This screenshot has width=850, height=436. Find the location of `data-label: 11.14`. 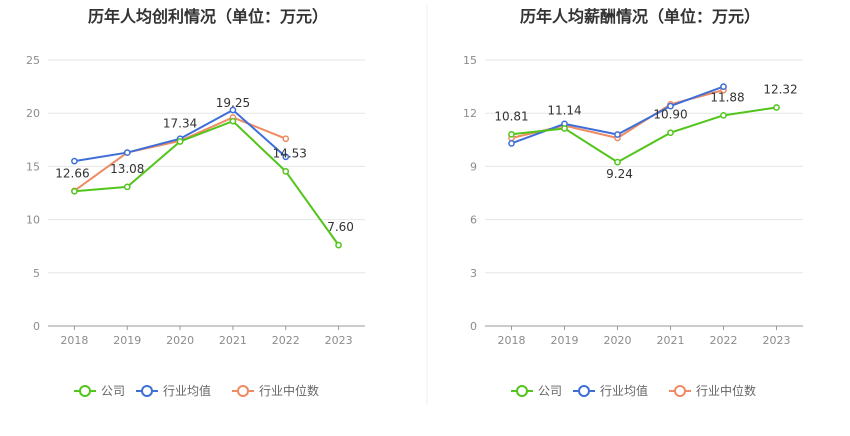

data-label: 11.14 is located at coordinates (564, 110).